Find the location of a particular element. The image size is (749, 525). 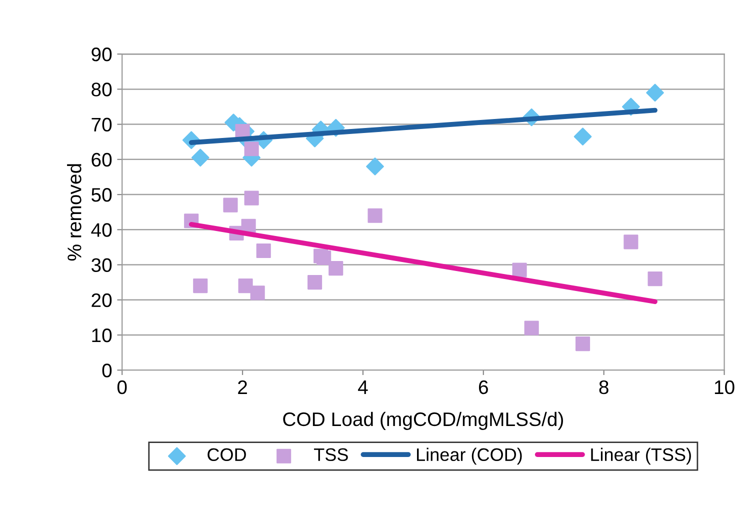

x-axis-title: COD Load (mgCOD/mgMLSS/d) is located at coordinates (423, 421).